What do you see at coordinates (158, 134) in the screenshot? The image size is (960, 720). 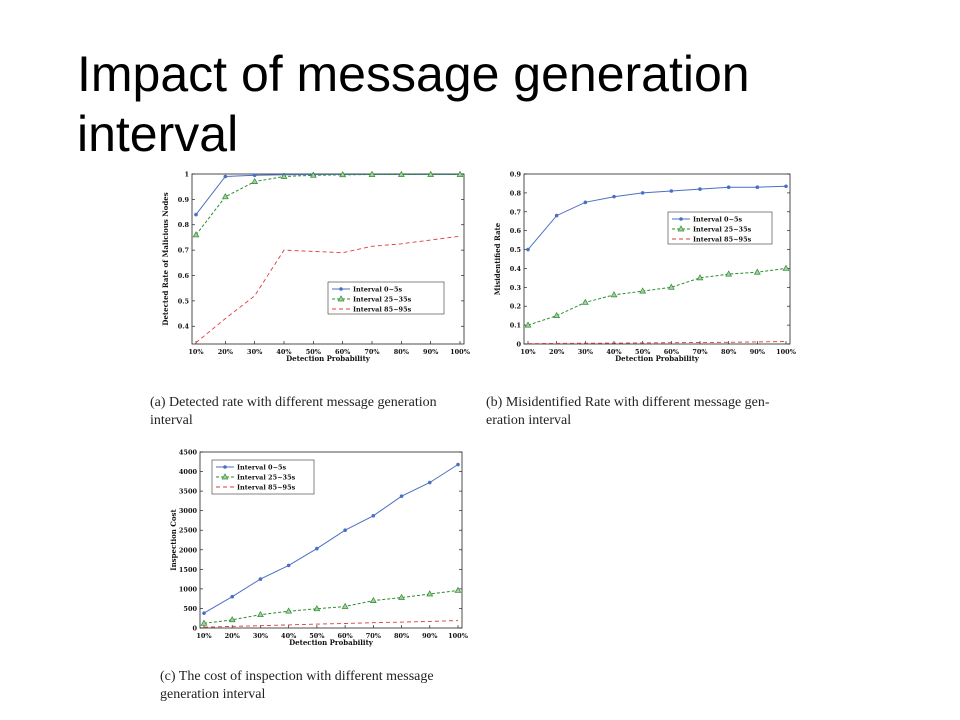 I see `slide-title-line-2: interval` at bounding box center [158, 134].